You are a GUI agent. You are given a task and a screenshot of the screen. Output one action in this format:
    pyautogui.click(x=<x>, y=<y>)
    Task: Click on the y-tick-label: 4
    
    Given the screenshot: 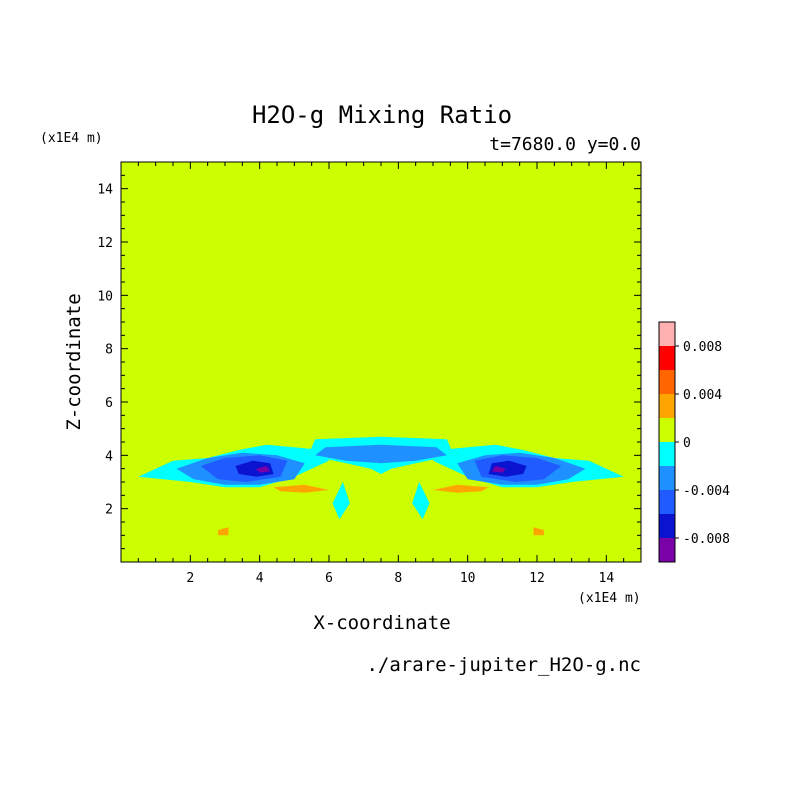 What is the action you would take?
    pyautogui.click(x=109, y=456)
    